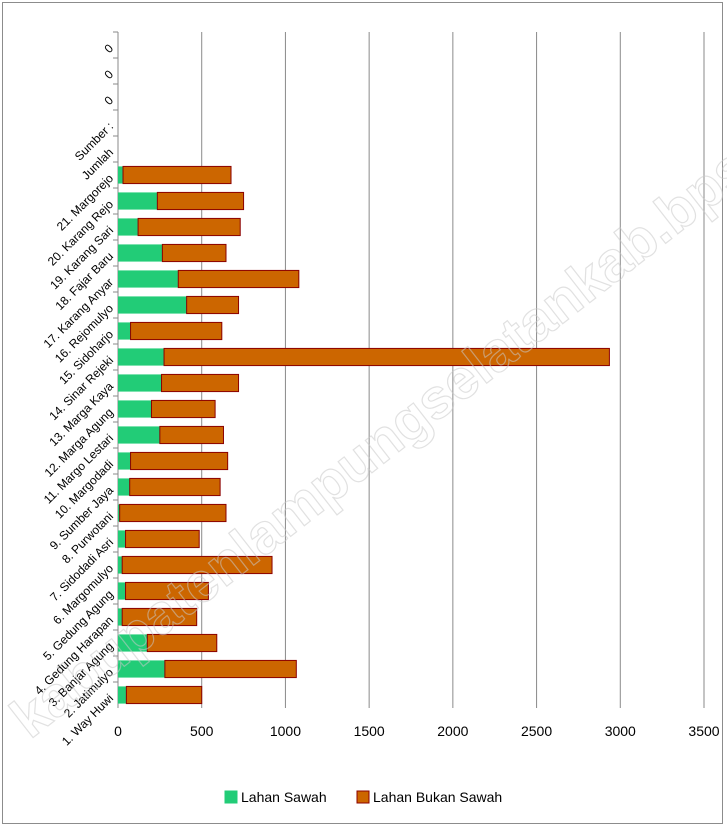  What do you see at coordinates (452, 731) in the screenshot?
I see `x-tick-label: 2000` at bounding box center [452, 731].